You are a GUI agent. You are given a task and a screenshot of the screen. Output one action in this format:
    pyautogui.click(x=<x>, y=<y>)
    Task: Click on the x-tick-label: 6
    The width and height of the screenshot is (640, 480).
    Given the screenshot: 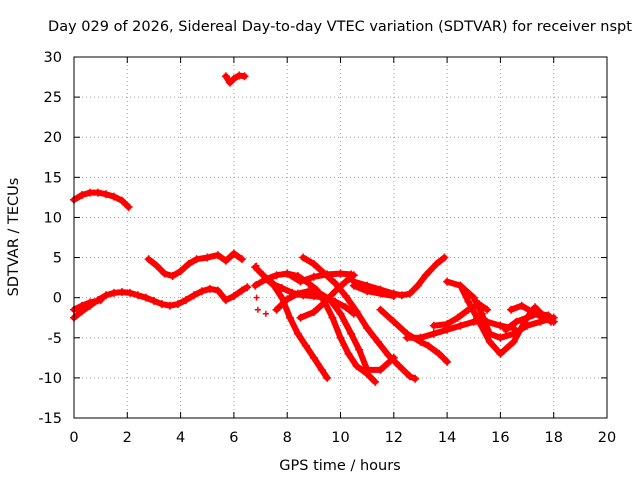 What is the action you would take?
    pyautogui.click(x=233, y=438)
    